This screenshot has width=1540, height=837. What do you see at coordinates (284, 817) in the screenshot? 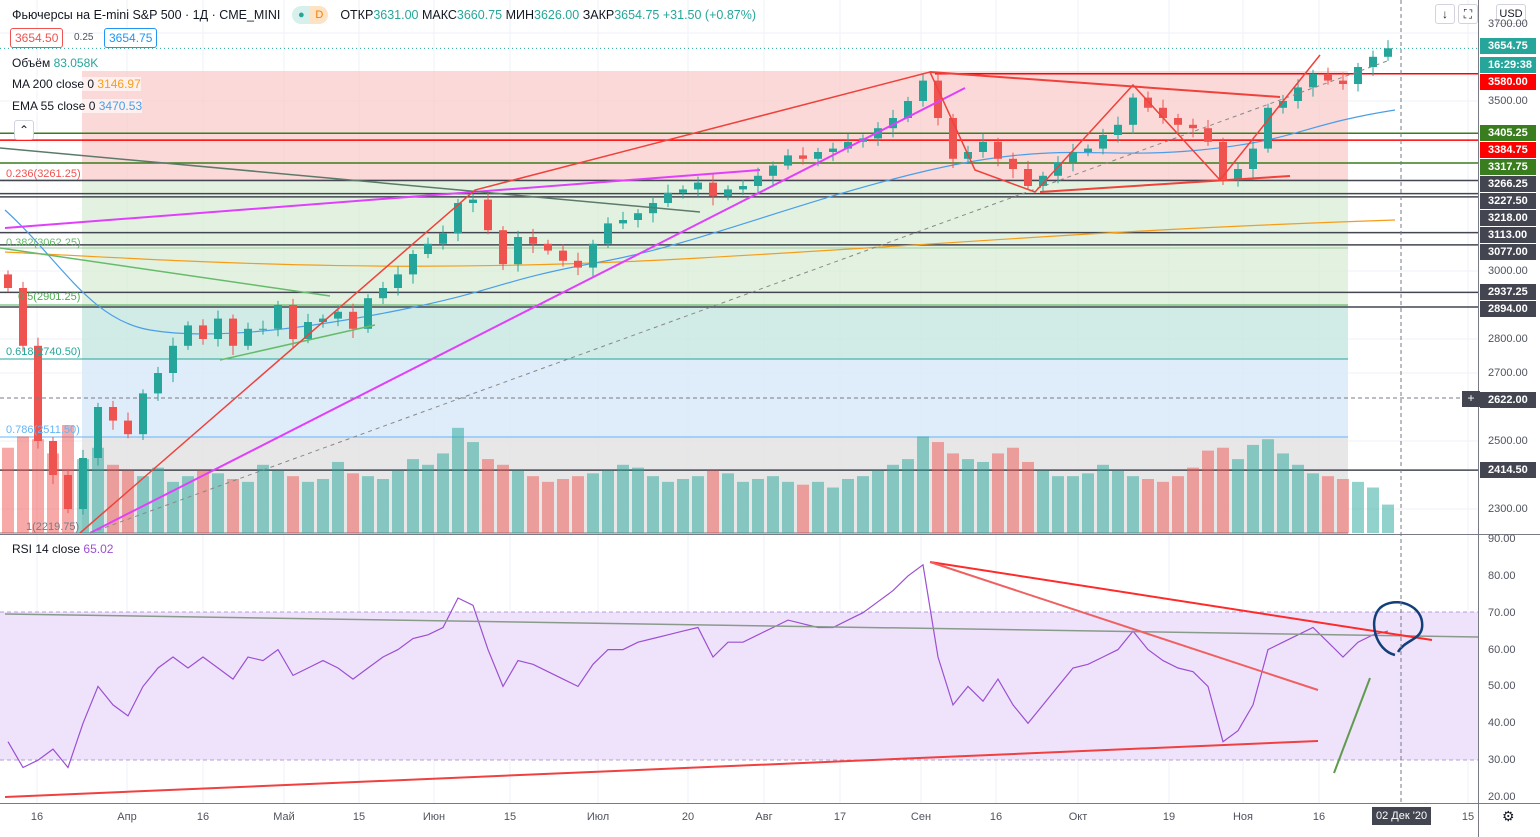
I see `time-tick: Май` at bounding box center [284, 817].